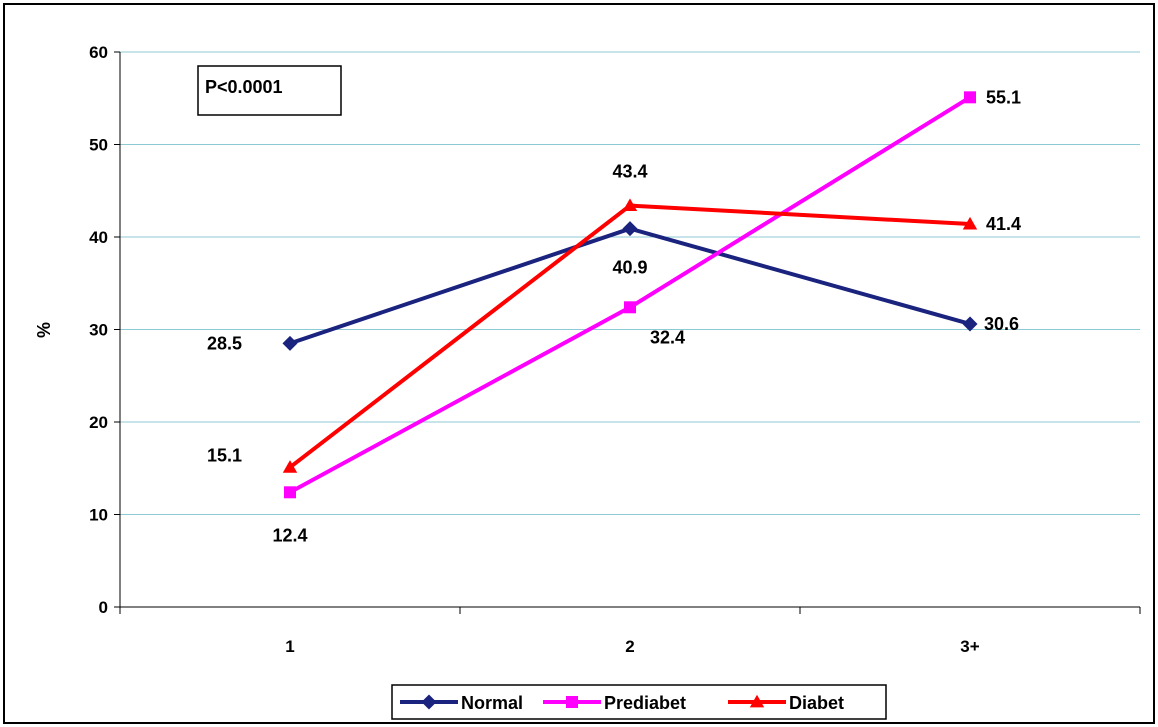  What do you see at coordinates (289, 535) in the screenshot?
I see `data-label-prediabet: 12.4` at bounding box center [289, 535].